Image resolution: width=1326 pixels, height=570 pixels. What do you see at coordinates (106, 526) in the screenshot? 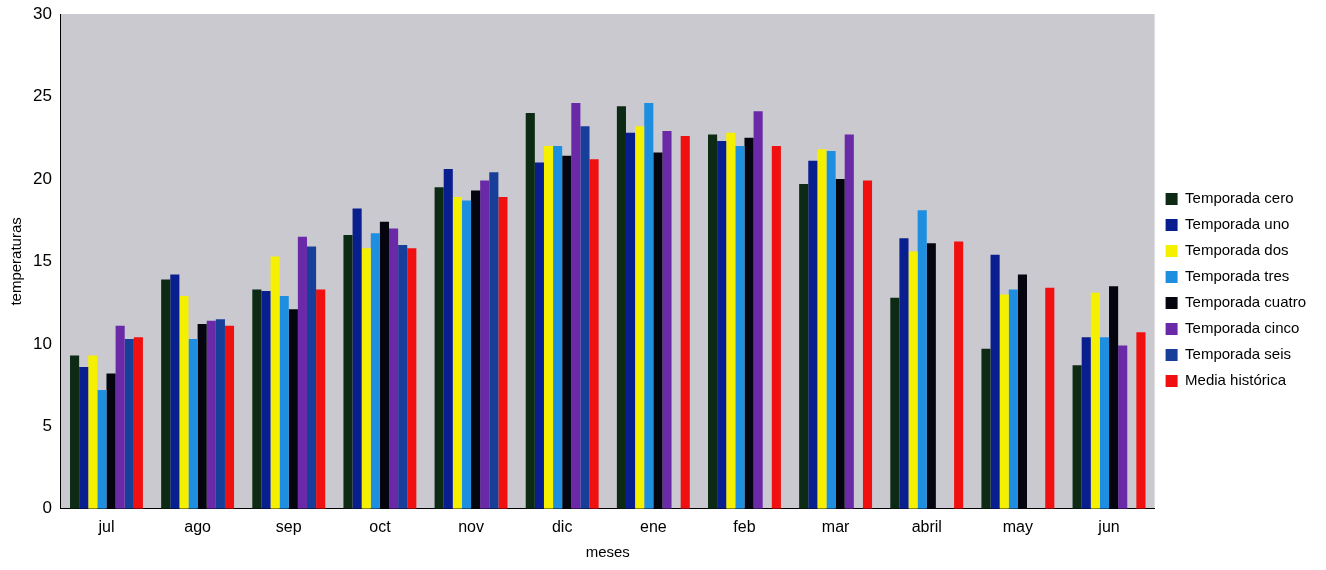
I see `x-tick-label: jul` at bounding box center [106, 526].